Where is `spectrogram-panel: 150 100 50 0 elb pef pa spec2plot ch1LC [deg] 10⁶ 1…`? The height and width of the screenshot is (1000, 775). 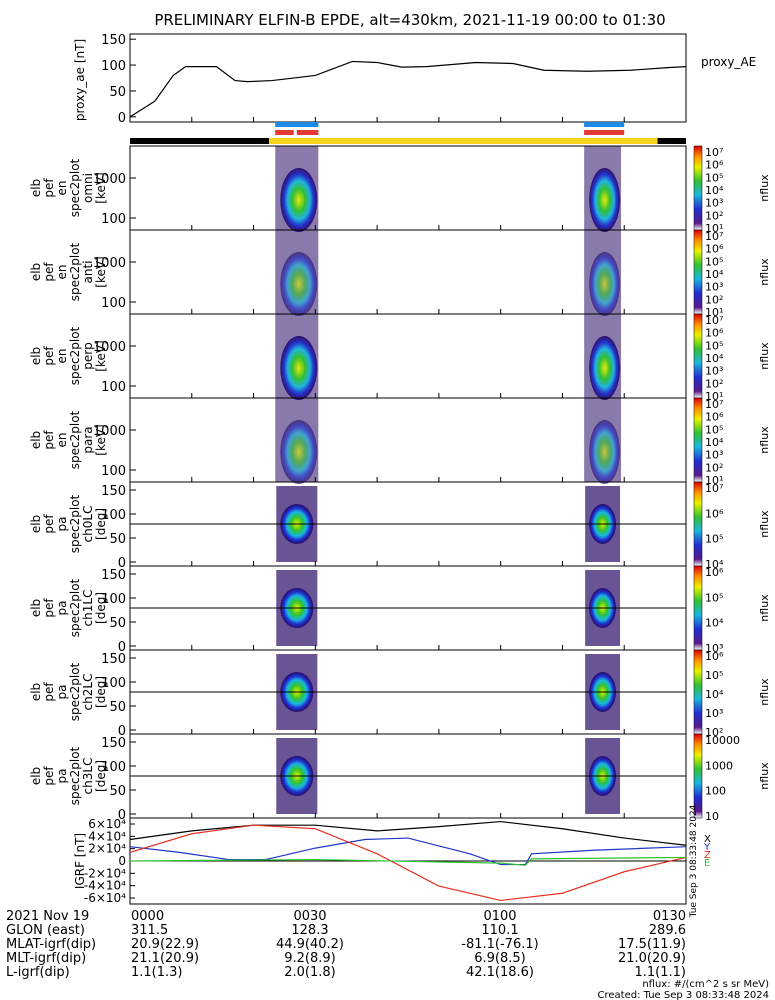
spectrogram-panel: 150 100 50 0 elb pef pa spec2plot ch1LC [deg] 10⁶ 1… is located at coordinates (400, 610).